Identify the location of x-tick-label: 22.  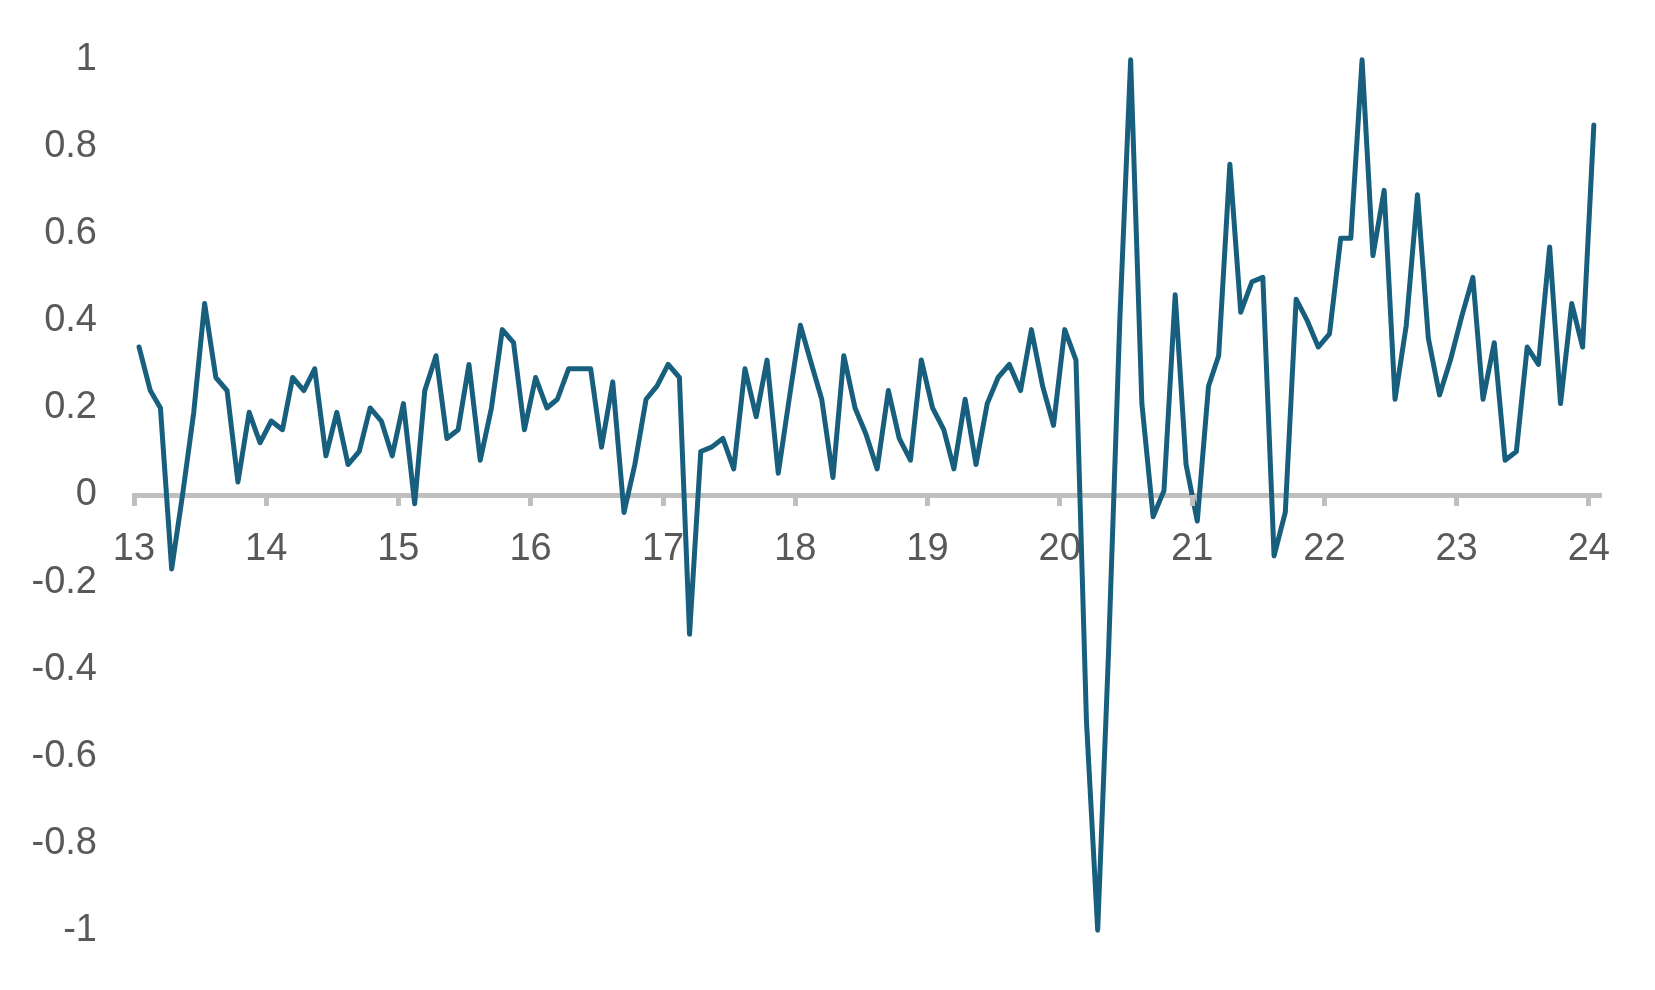
(1324, 547).